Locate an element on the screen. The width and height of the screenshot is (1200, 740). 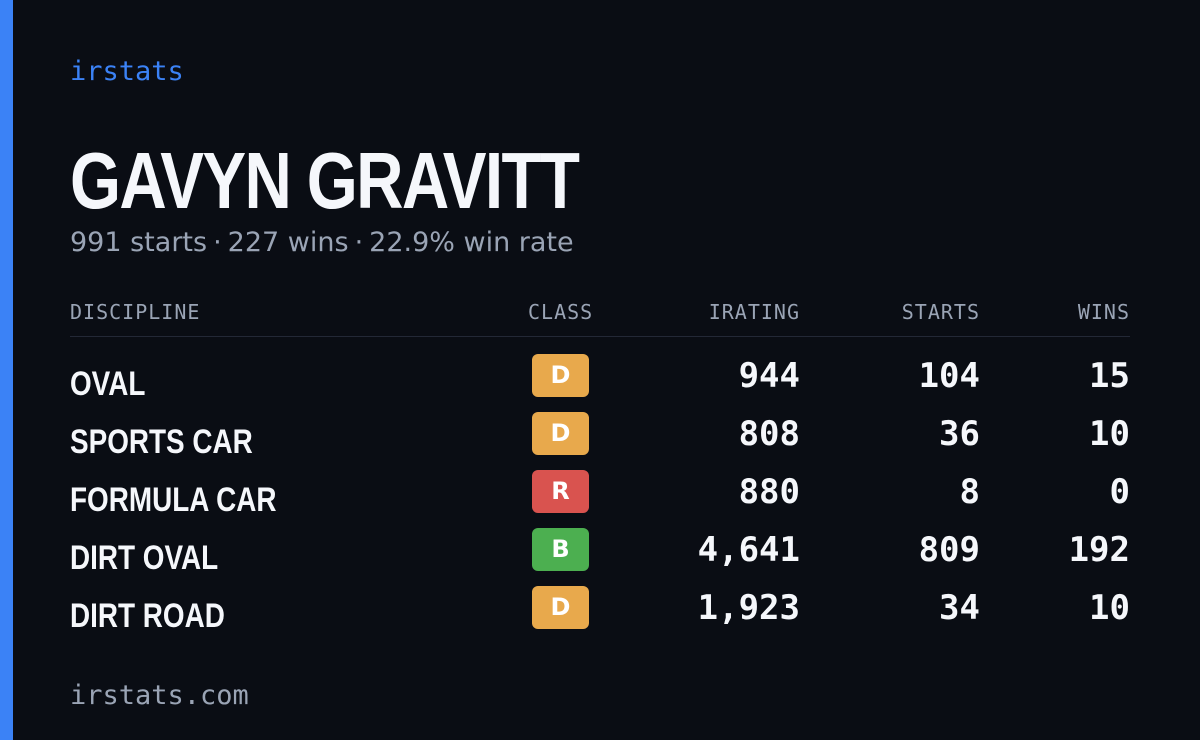
accent-bar is located at coordinates (6, 370).